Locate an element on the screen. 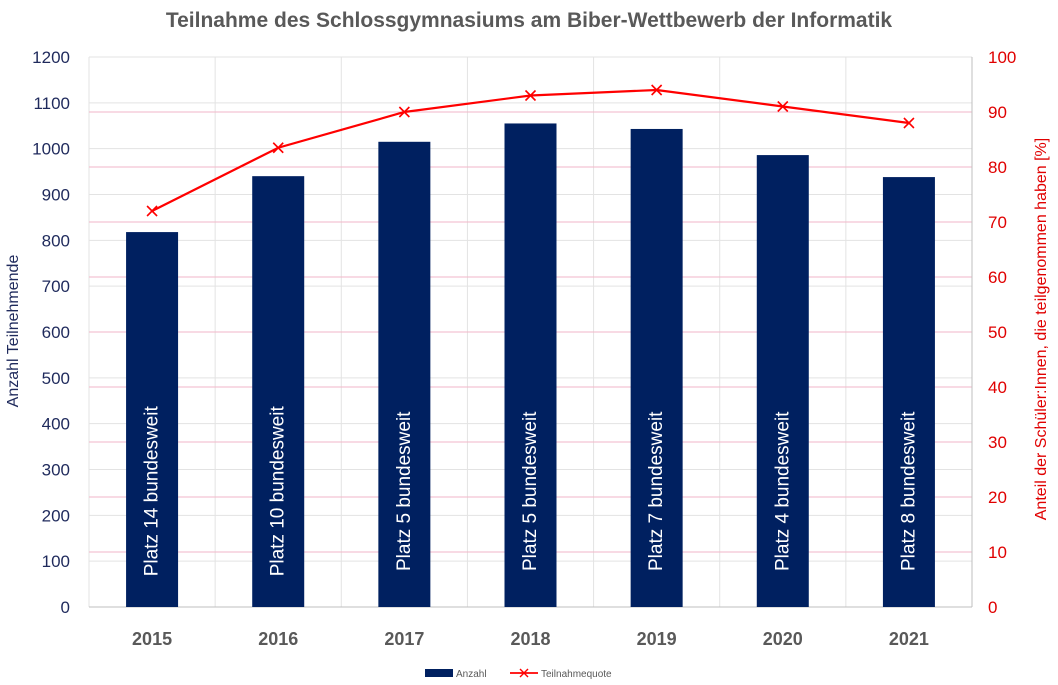  bar-data-label: Platz 4 bundesweit is located at coordinates (782, 491).